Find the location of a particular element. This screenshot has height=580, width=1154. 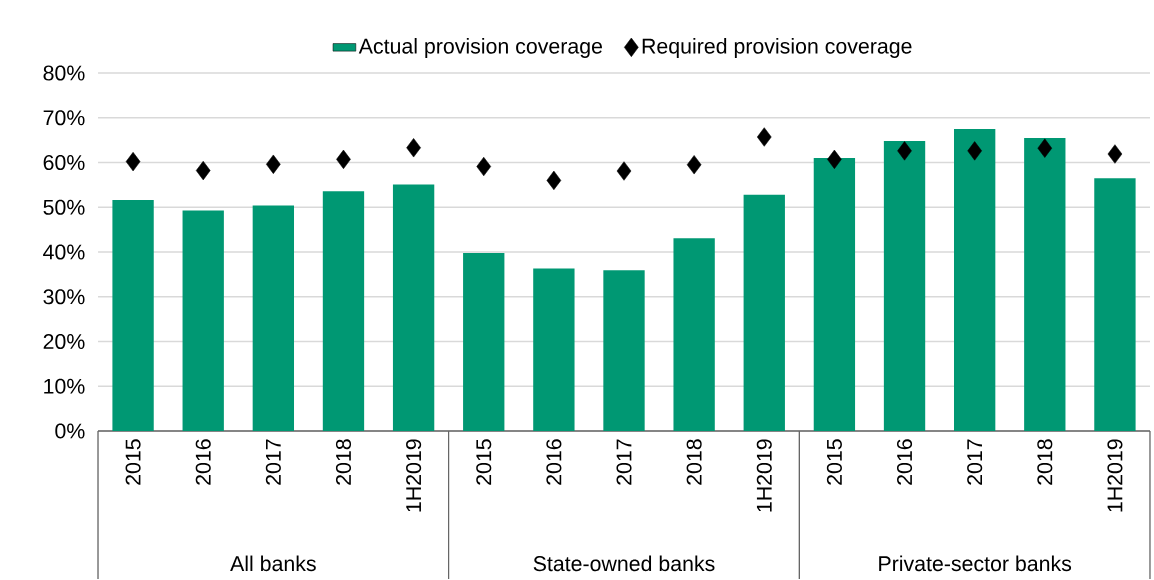

y-tick-label: 50% is located at coordinates (64, 207).